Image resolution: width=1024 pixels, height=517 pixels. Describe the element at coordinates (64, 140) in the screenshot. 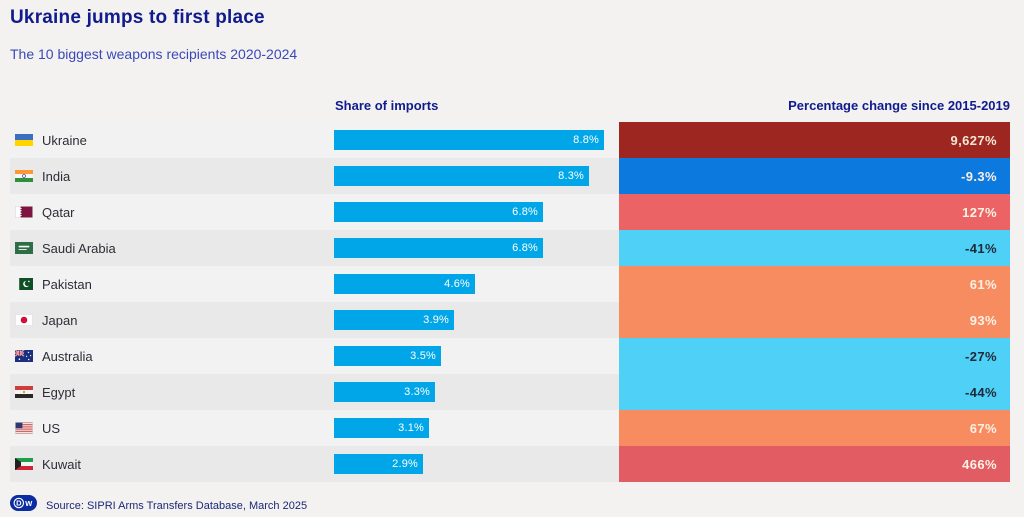

I see `country-label: Ukraine` at that location.